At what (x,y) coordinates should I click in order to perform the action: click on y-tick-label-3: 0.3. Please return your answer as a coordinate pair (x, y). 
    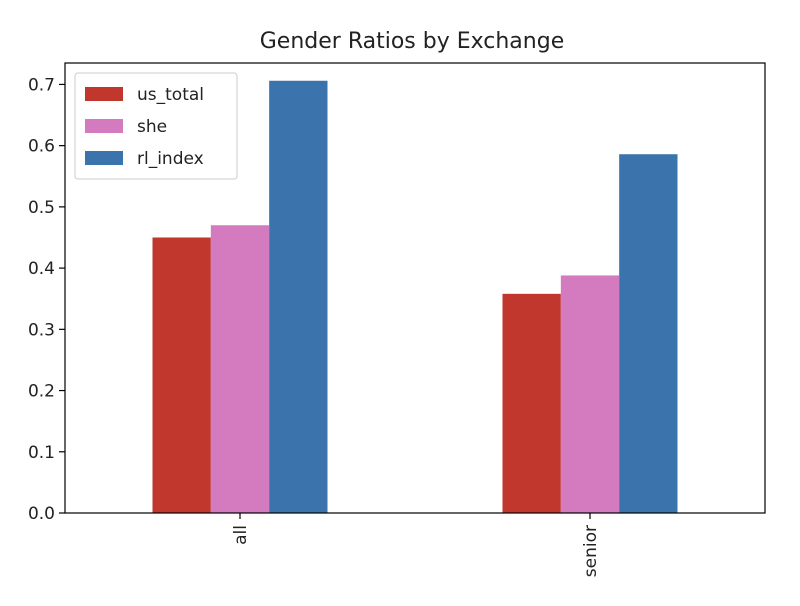
    Looking at the image, I should click on (41, 330).